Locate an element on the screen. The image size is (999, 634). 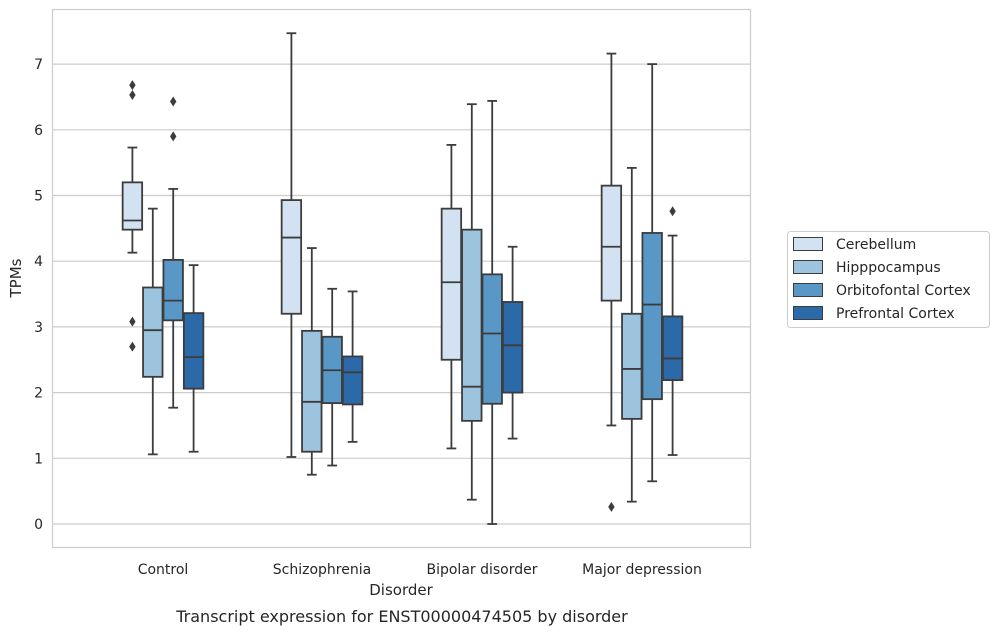
legend-label: Hipppocampus is located at coordinates (888, 268).